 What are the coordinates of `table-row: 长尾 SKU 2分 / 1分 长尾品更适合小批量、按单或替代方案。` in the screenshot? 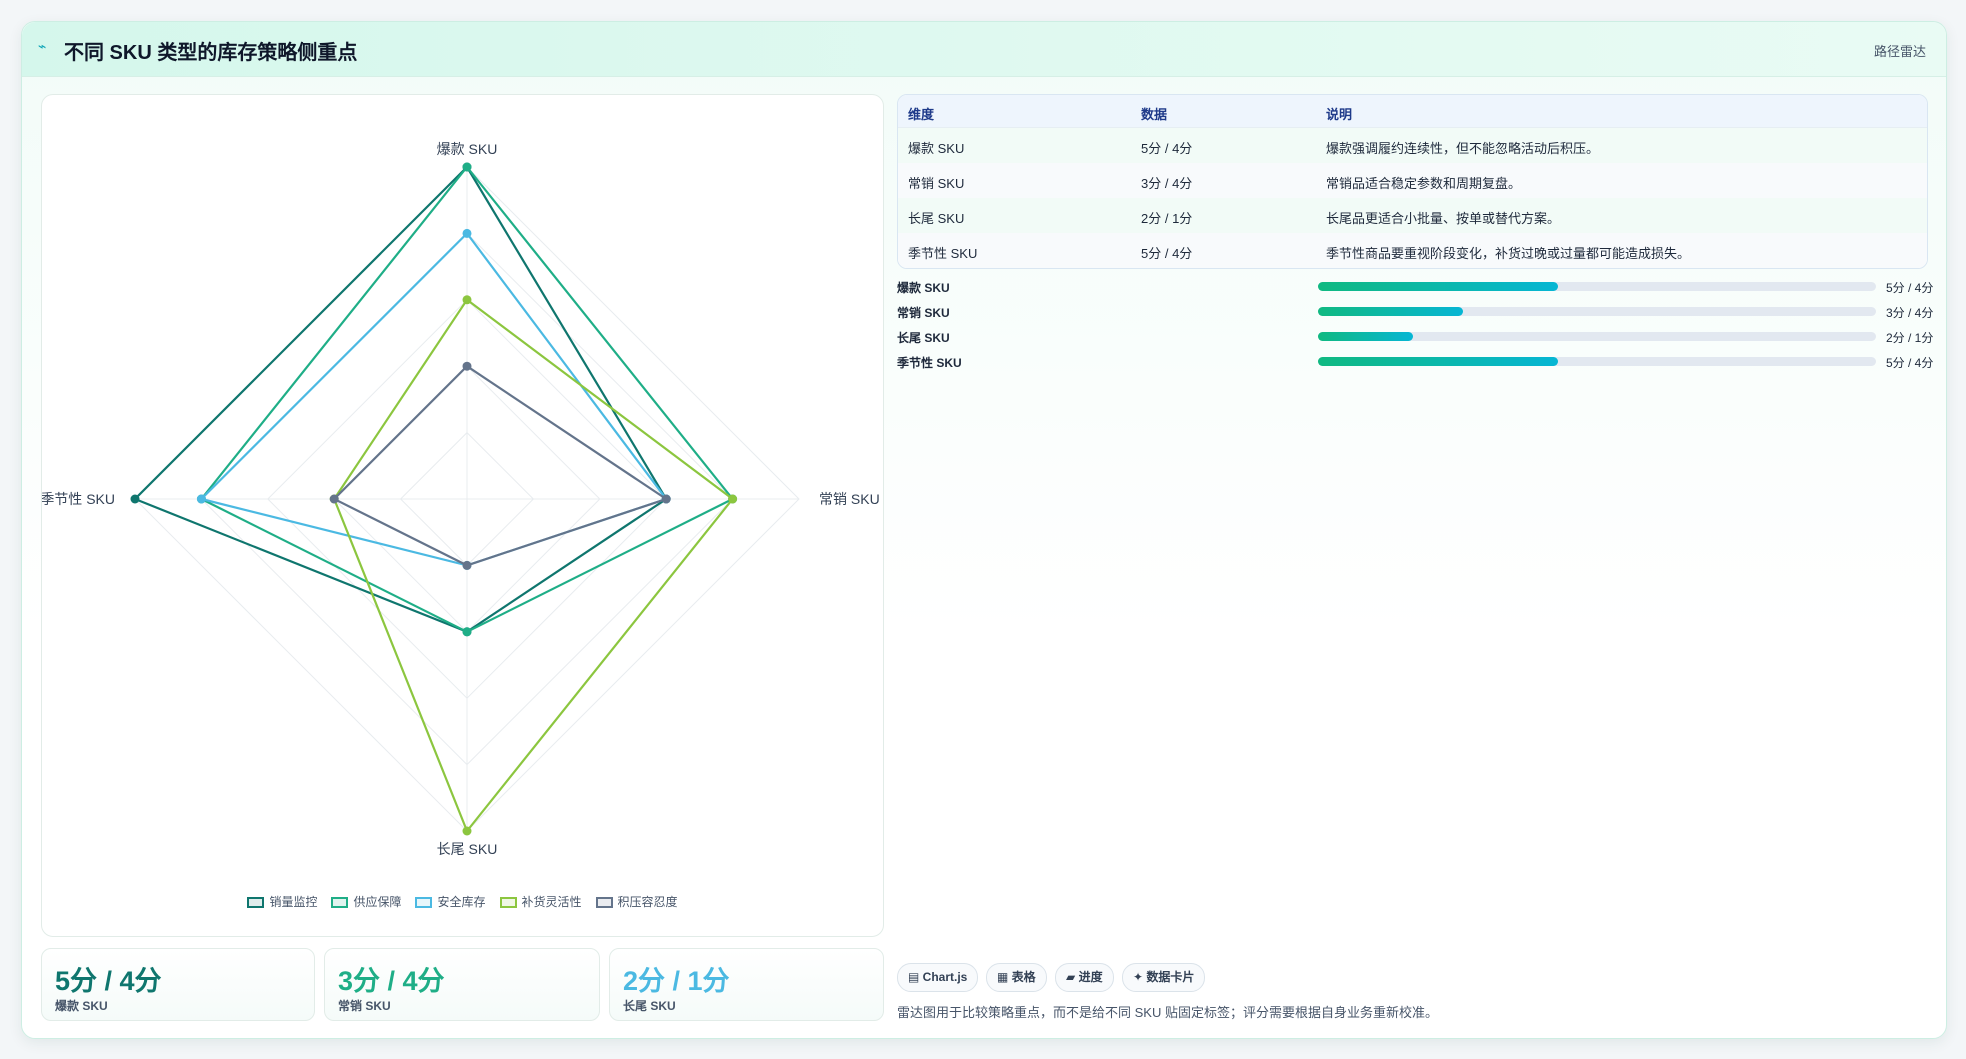 It's located at (1412, 216).